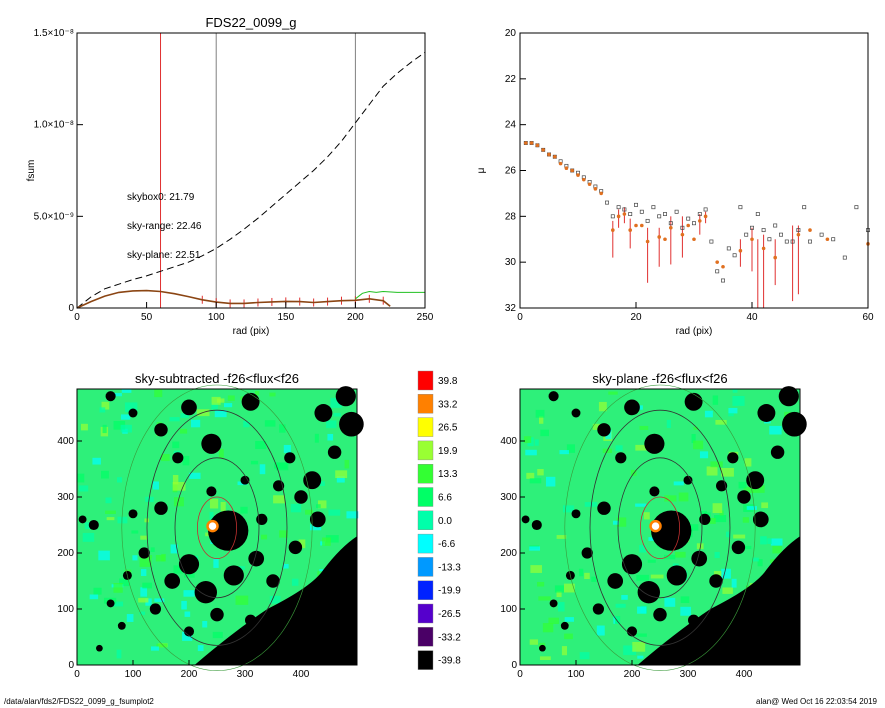 The image size is (885, 708). Describe the element at coordinates (448, 428) in the screenshot. I see `colorbar-label: 26.5` at that location.